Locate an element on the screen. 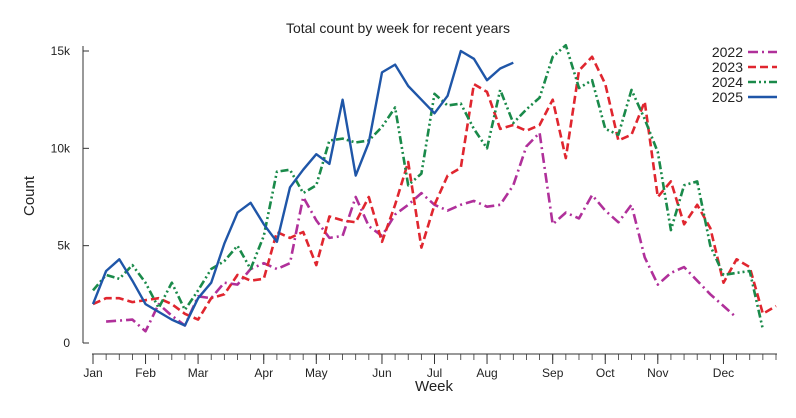  x-tick-label: Dec is located at coordinates (723, 373).